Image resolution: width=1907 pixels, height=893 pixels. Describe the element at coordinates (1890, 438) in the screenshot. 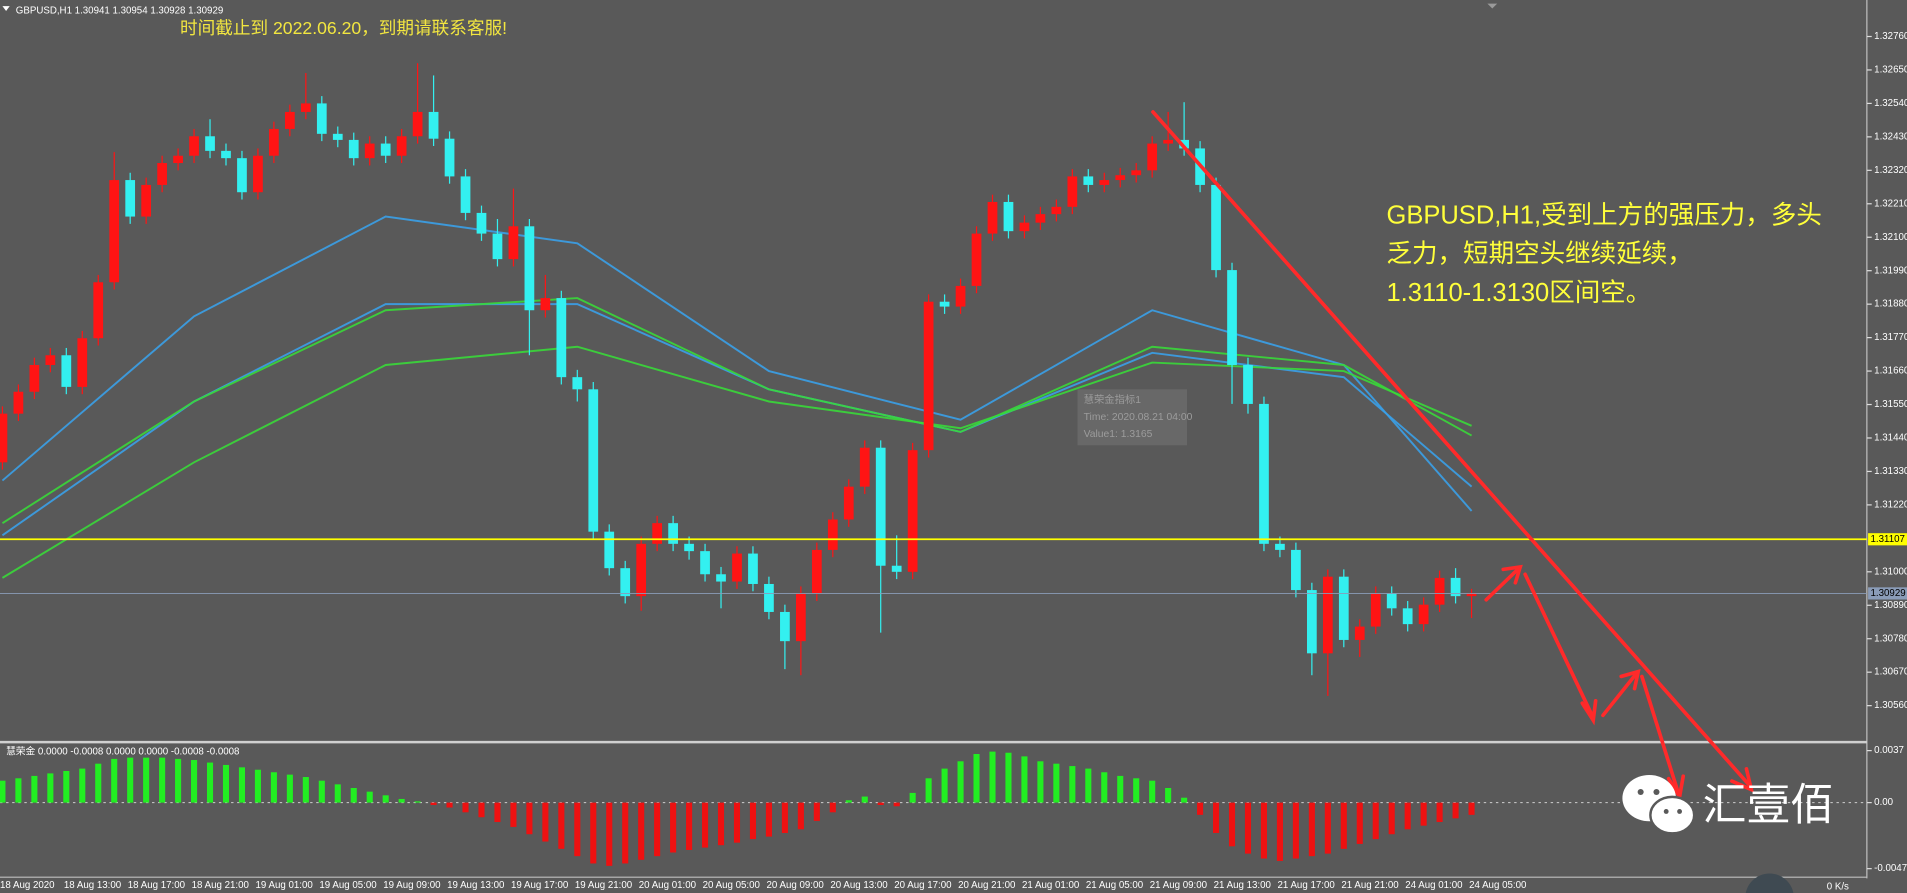

I see `y-tick-label: 1.31440` at that location.